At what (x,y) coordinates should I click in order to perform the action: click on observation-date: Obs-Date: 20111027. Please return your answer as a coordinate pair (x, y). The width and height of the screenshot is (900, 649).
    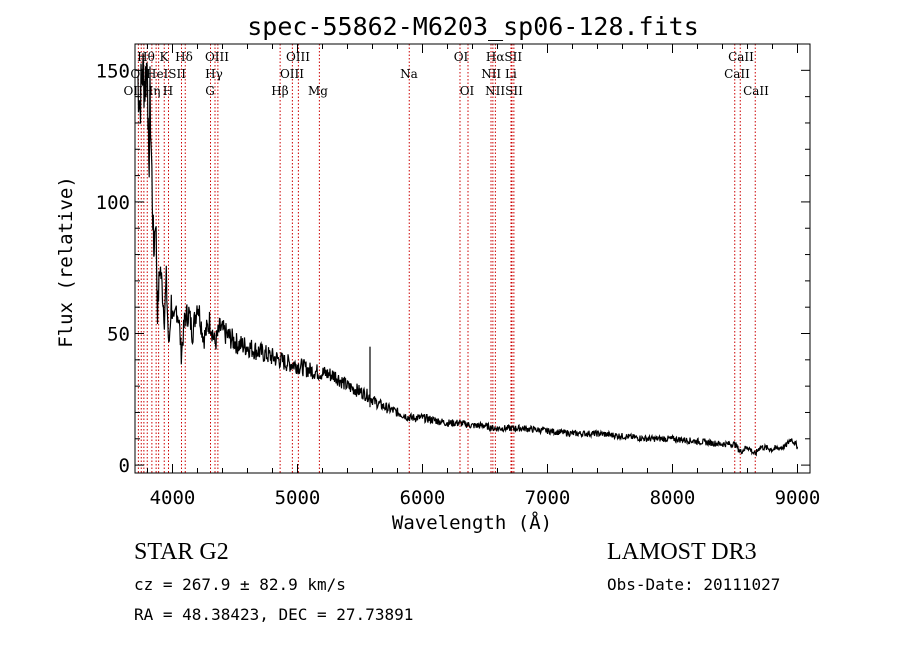
    Looking at the image, I should click on (694, 584).